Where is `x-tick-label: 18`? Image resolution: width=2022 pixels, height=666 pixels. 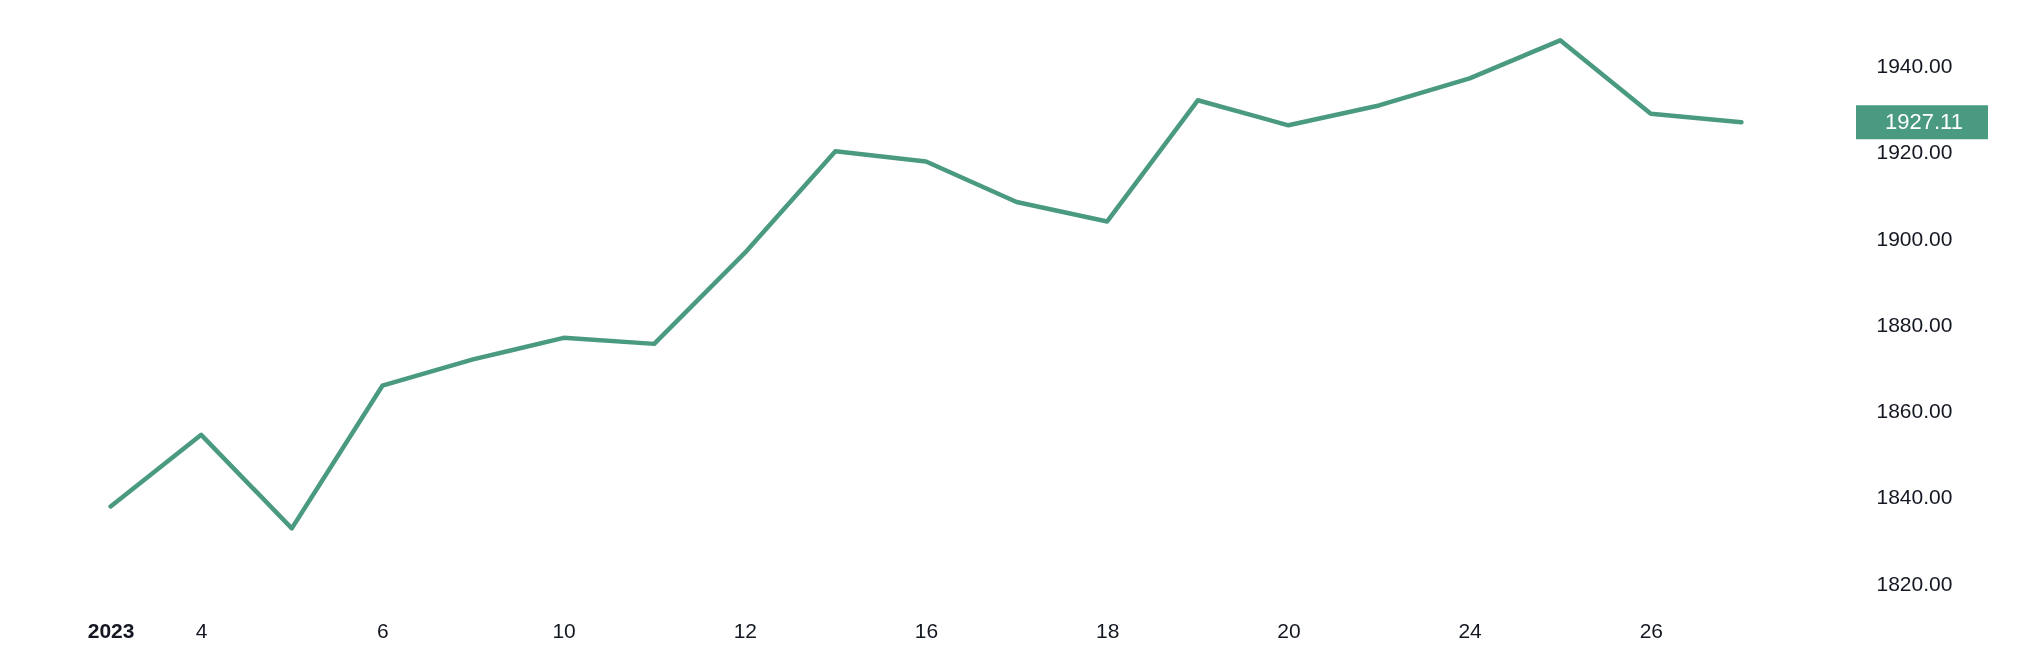
x-tick-label: 18 is located at coordinates (1108, 630).